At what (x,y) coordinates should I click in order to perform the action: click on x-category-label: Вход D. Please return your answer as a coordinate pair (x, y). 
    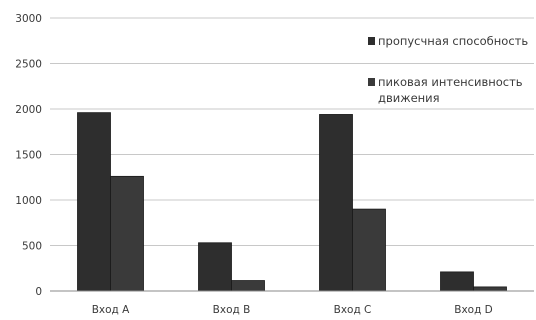
    Looking at the image, I should click on (473, 310).